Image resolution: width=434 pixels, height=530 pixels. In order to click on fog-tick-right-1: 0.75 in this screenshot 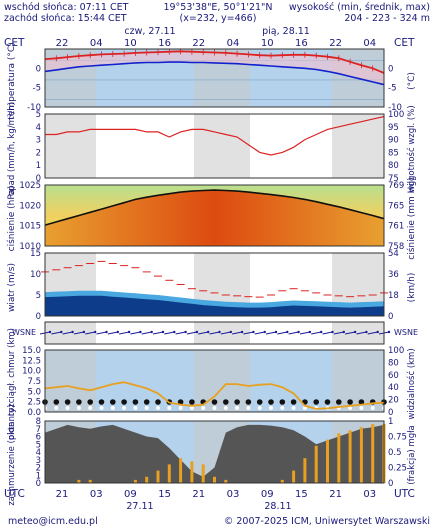, I will do `click(397, 438)`.